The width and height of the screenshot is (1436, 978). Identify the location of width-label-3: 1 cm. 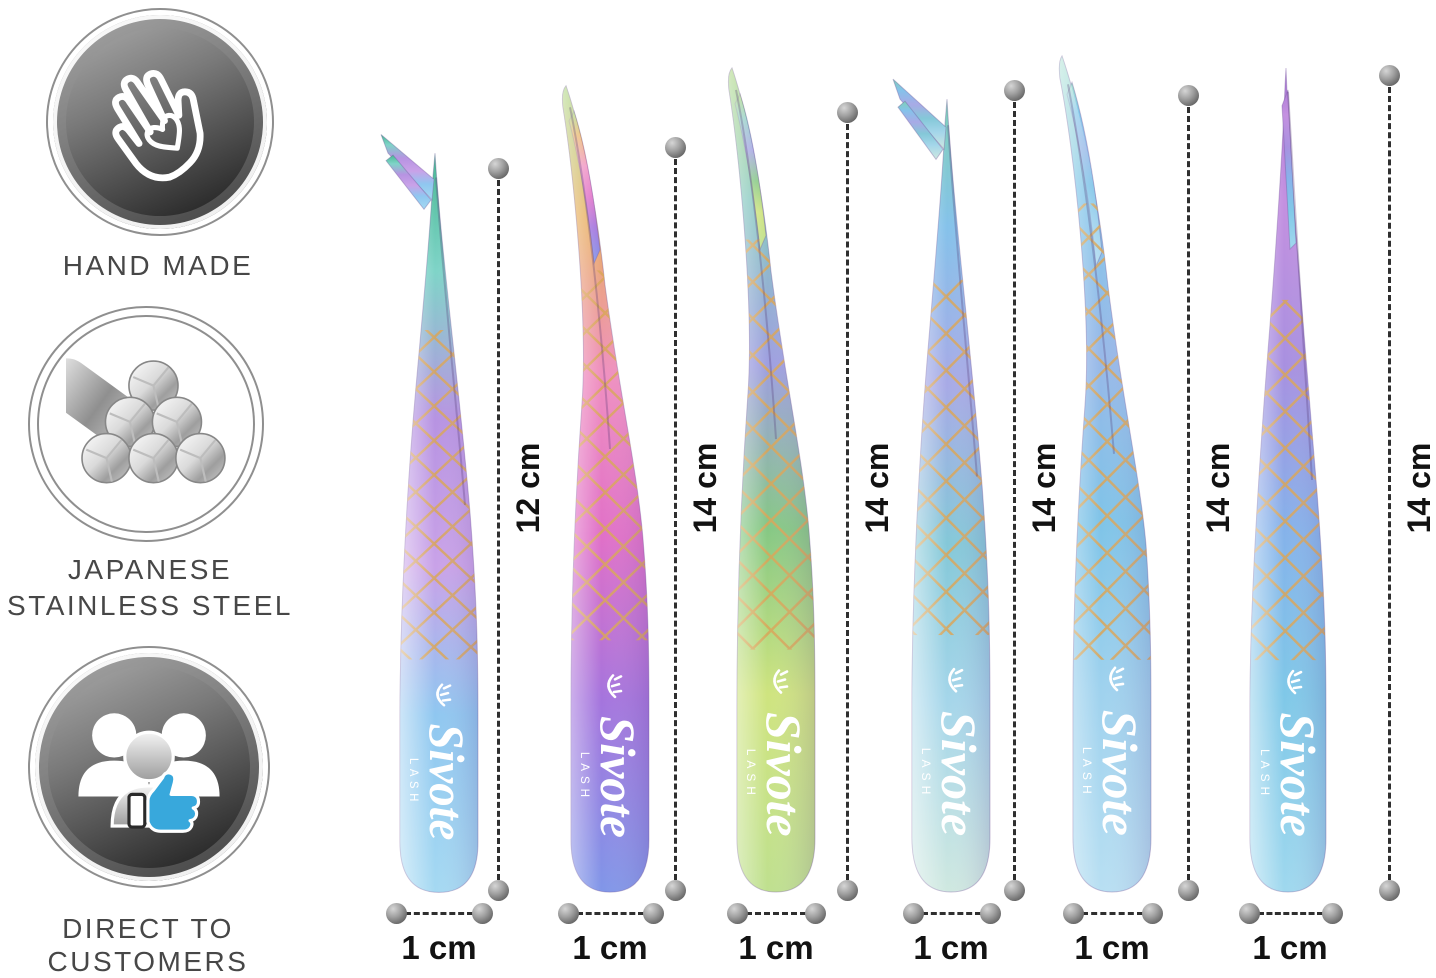
(776, 947).